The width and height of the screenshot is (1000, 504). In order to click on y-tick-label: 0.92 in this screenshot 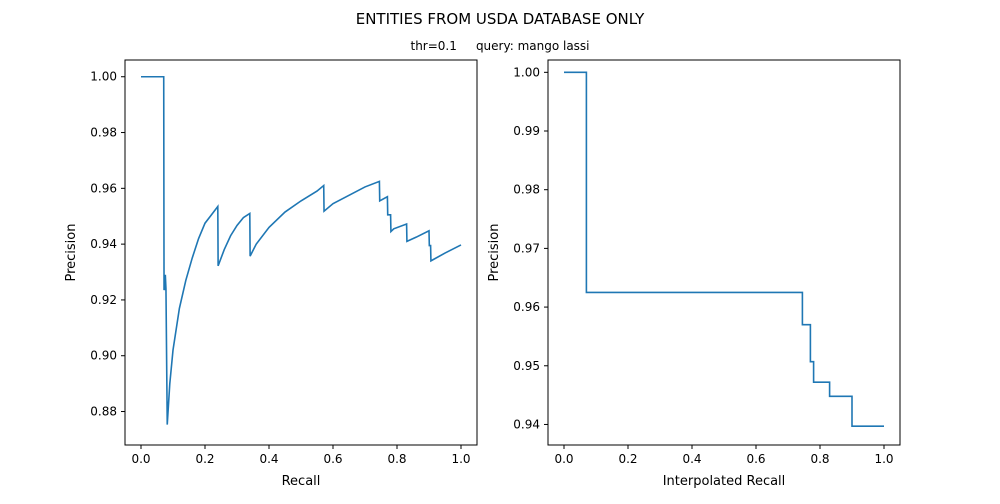, I will do `click(103, 300)`.